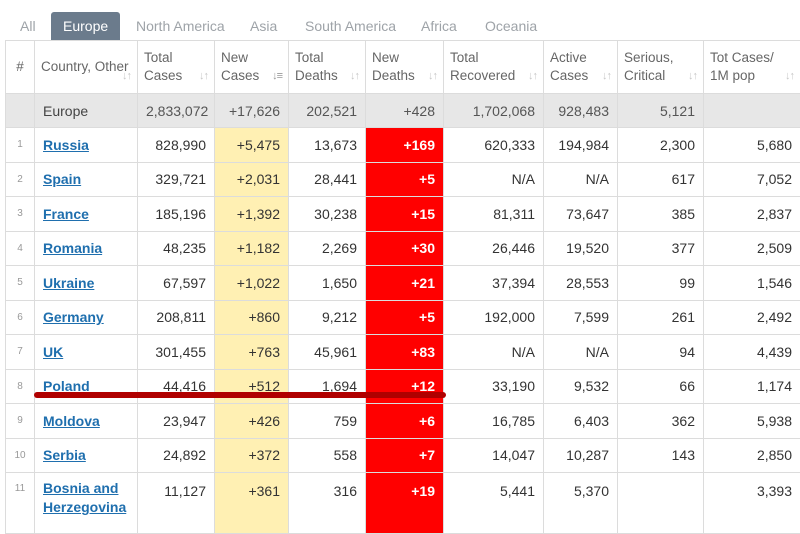  What do you see at coordinates (493, 503) in the screenshot?
I see `total-recovered-cell: 5,441` at bounding box center [493, 503].